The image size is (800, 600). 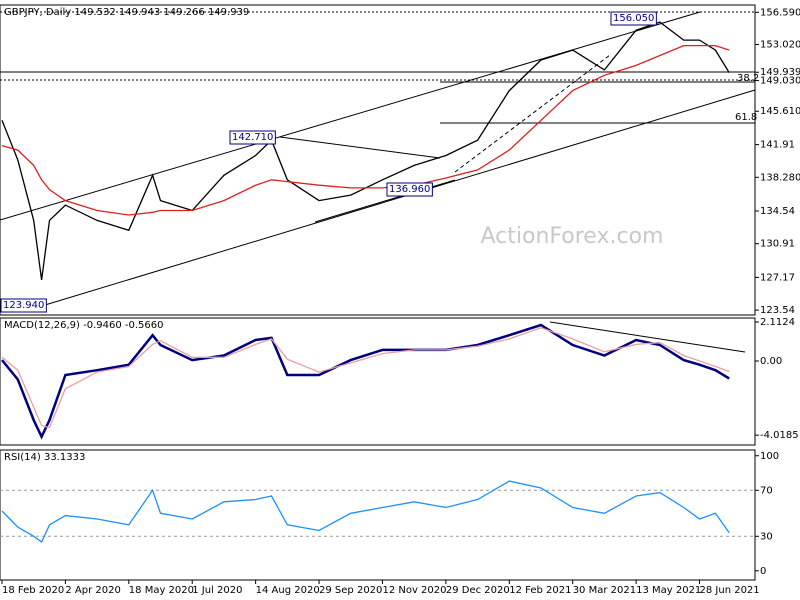 What do you see at coordinates (777, 145) in the screenshot?
I see `y-tick-label: 141.91` at bounding box center [777, 145].